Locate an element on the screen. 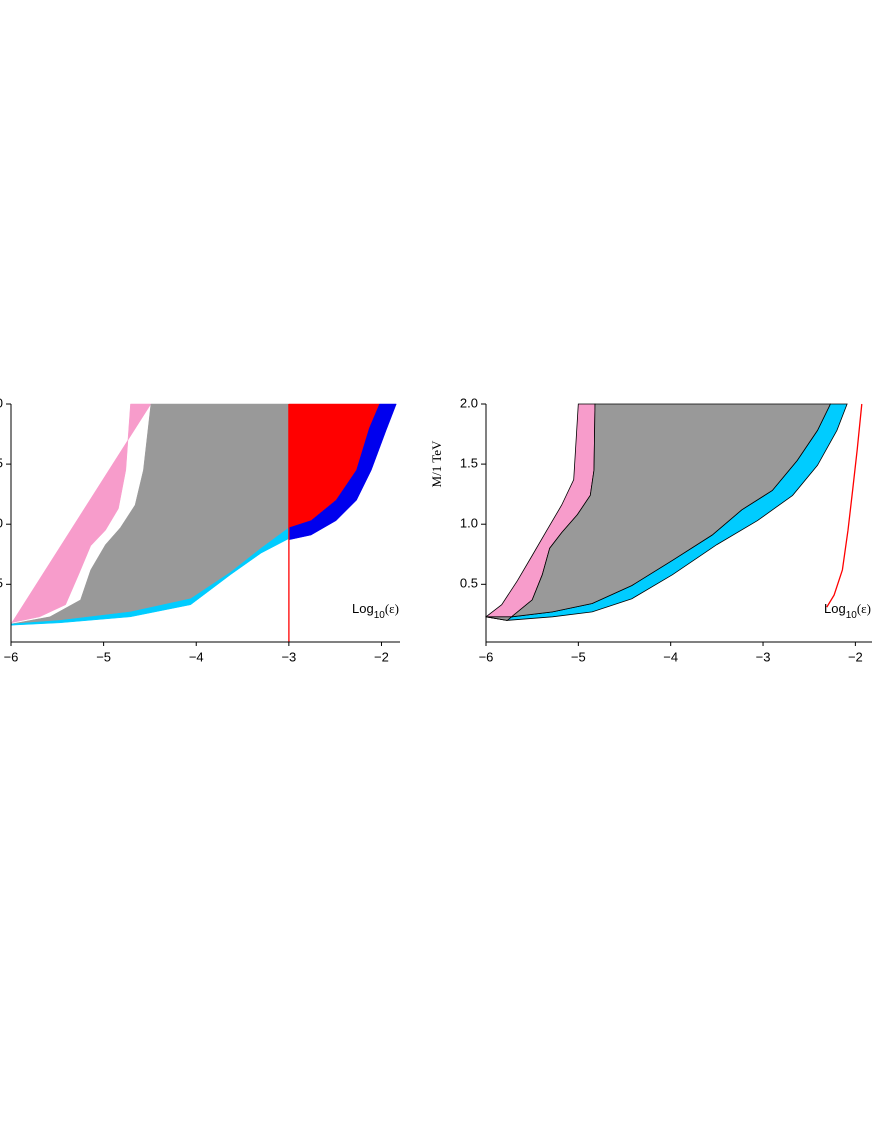  curve is located at coordinates (844, 505).